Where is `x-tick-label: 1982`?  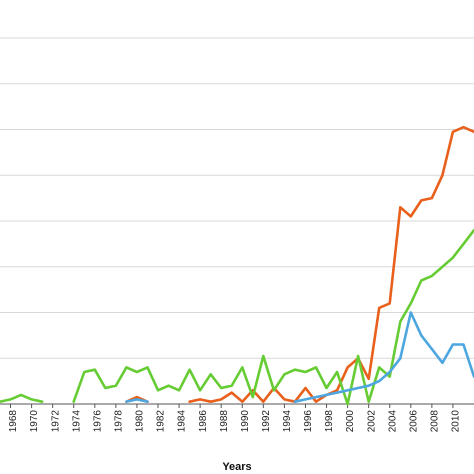 x-tick-label: 1982 is located at coordinates (161, 421).